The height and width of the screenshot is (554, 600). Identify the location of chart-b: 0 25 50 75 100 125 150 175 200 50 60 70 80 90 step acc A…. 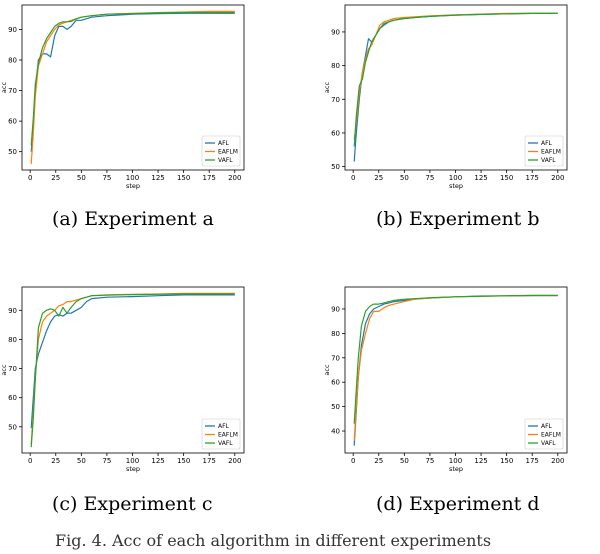
(445, 97).